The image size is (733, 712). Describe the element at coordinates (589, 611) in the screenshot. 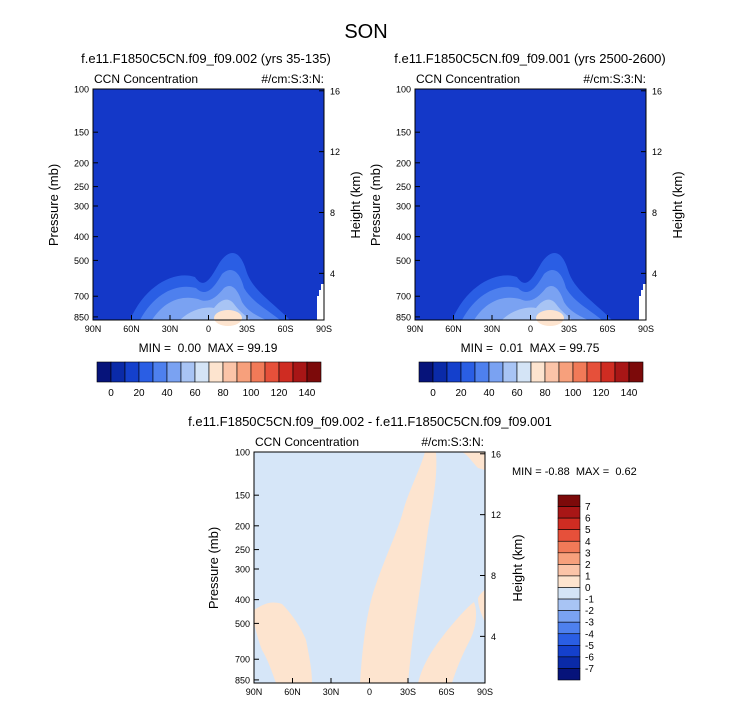

I see `colorbar-label: -2` at that location.